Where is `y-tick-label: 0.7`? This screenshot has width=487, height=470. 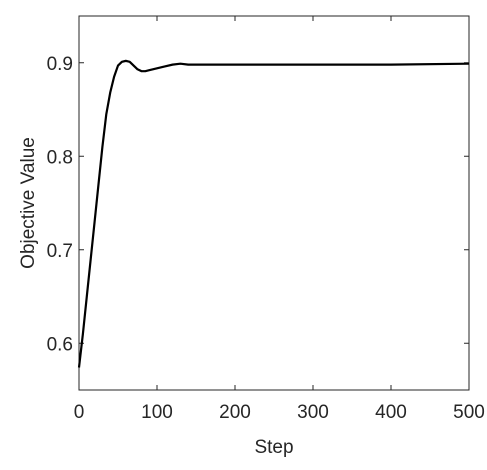
y-tick-label: 0.7 is located at coordinates (60, 251).